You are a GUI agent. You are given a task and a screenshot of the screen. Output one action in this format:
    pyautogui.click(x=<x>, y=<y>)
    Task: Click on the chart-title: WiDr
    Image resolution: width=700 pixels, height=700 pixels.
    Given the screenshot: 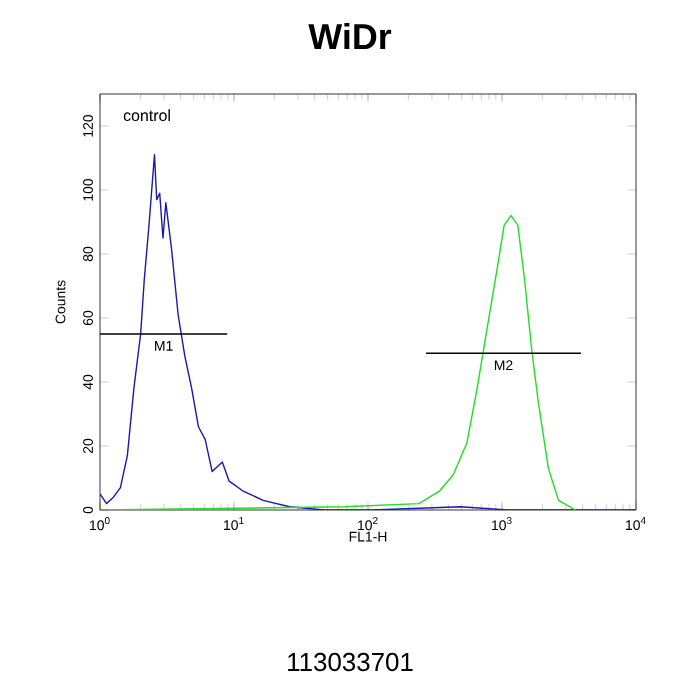 What is the action you would take?
    pyautogui.click(x=350, y=35)
    